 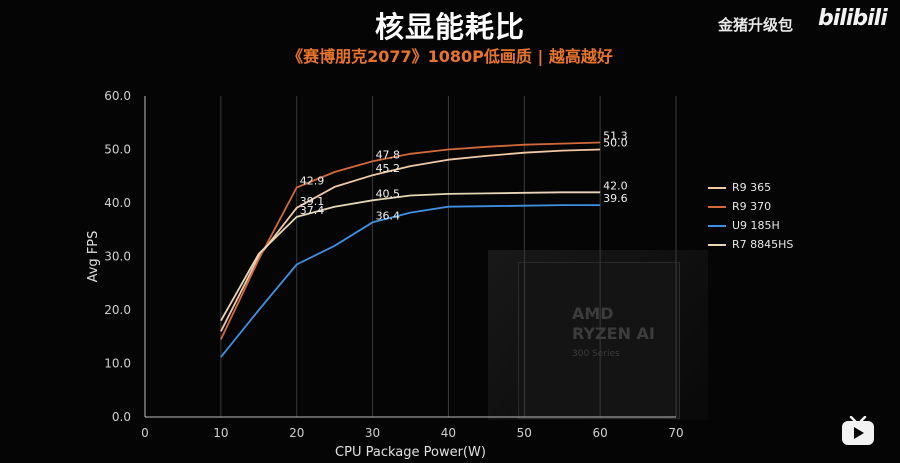 I want to click on y-tick-label: 0.0, so click(x=121, y=417).